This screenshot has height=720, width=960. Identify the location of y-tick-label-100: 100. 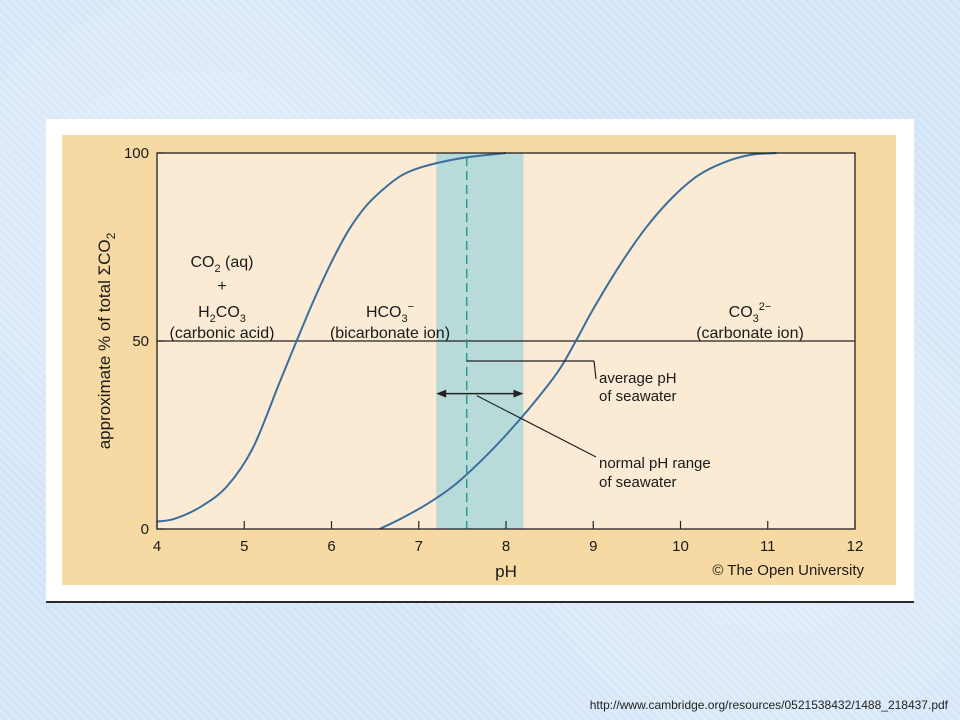
(136, 153).